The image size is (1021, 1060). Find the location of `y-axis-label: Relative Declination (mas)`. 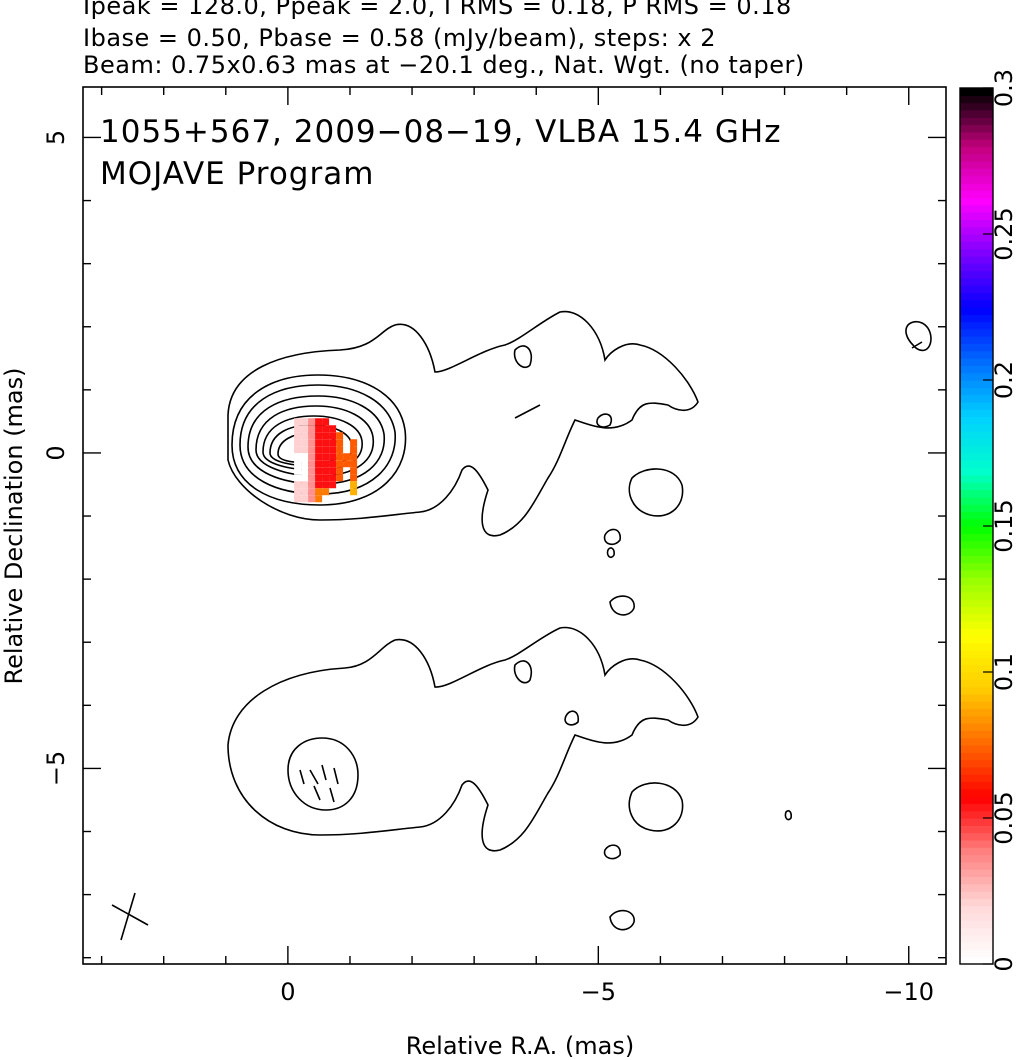

y-axis-label: Relative Declination (mas) is located at coordinates (14, 525).